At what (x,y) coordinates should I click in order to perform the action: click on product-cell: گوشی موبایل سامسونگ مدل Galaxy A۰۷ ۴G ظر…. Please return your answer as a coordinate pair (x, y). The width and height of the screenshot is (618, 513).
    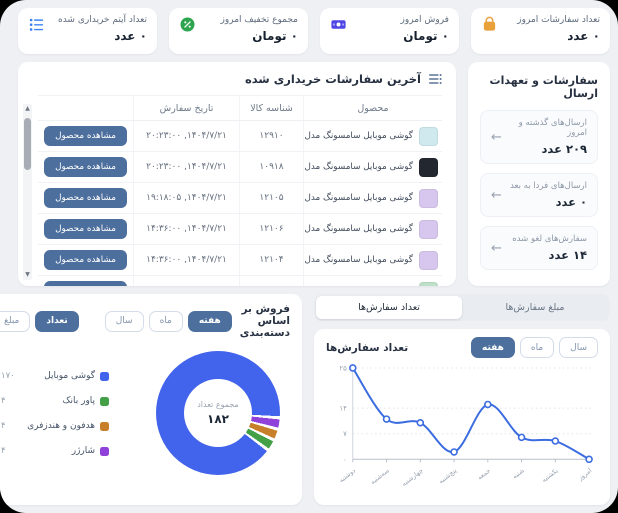
    Looking at the image, I should click on (373, 229).